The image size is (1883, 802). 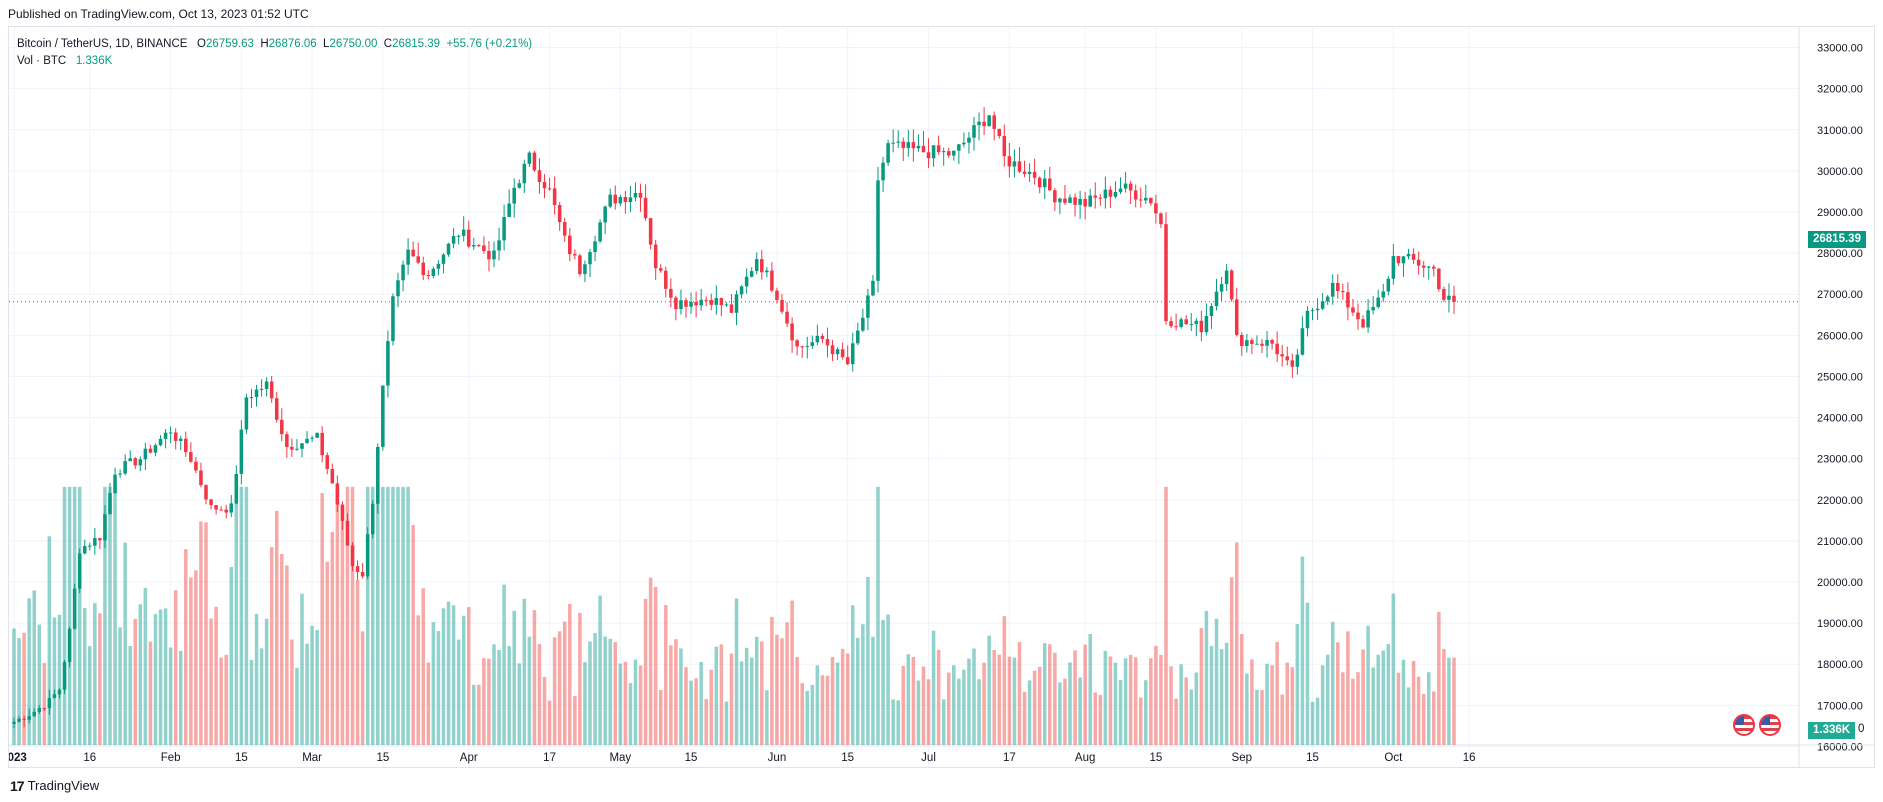 I want to click on volume-zero-label: 0, so click(x=1861, y=729).